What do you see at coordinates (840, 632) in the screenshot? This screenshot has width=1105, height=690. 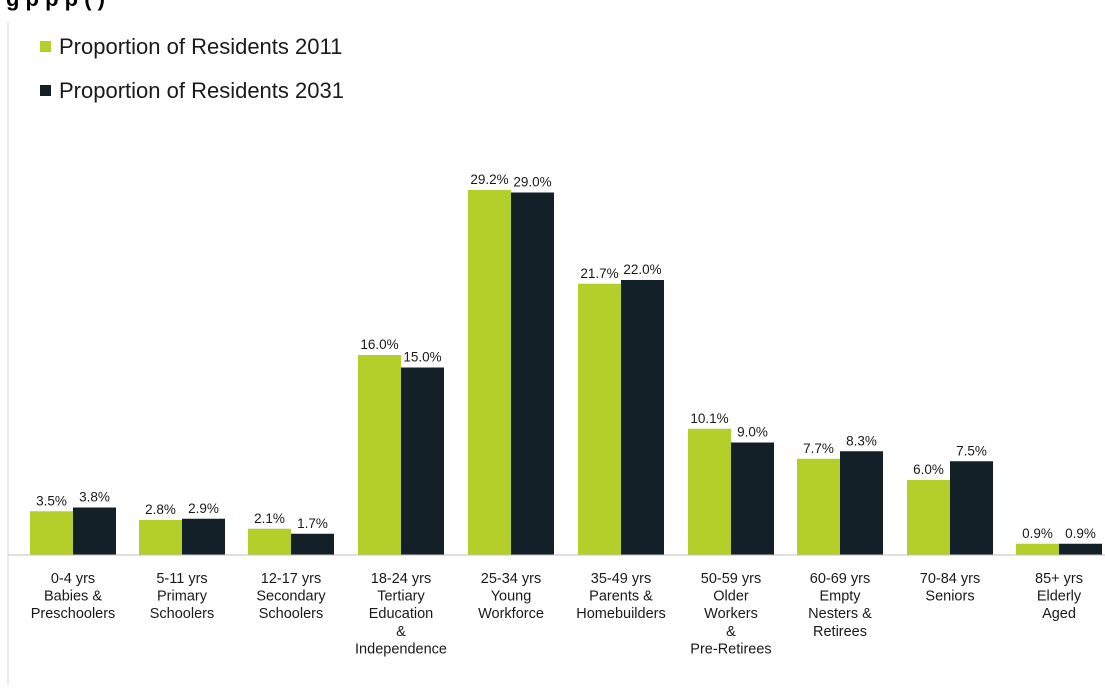 I see `category-label-line: Retirees` at bounding box center [840, 632].